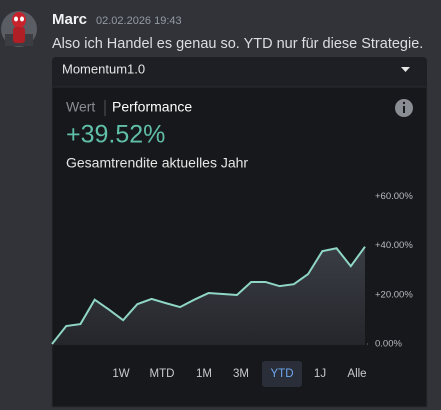 The width and height of the screenshot is (441, 410). Describe the element at coordinates (320, 374) in the screenshot. I see `range-button: 1J` at that location.